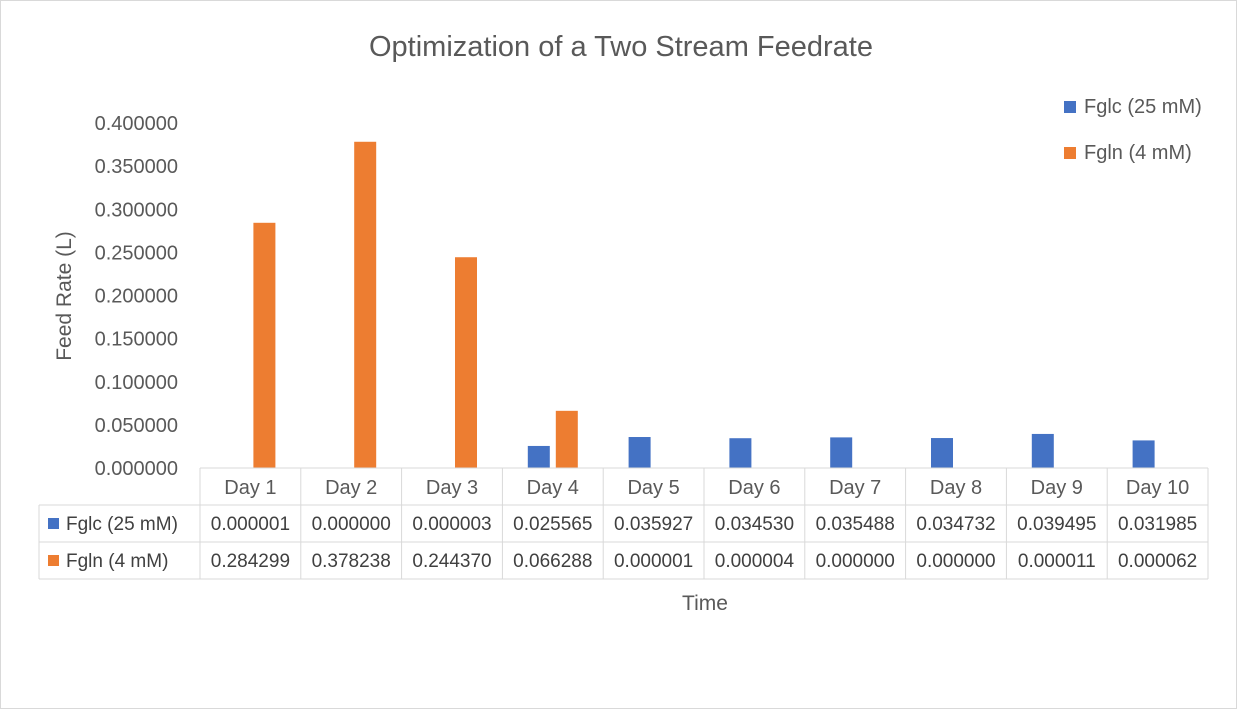  What do you see at coordinates (855, 488) in the screenshot?
I see `x-tick-label: Day 7` at bounding box center [855, 488].